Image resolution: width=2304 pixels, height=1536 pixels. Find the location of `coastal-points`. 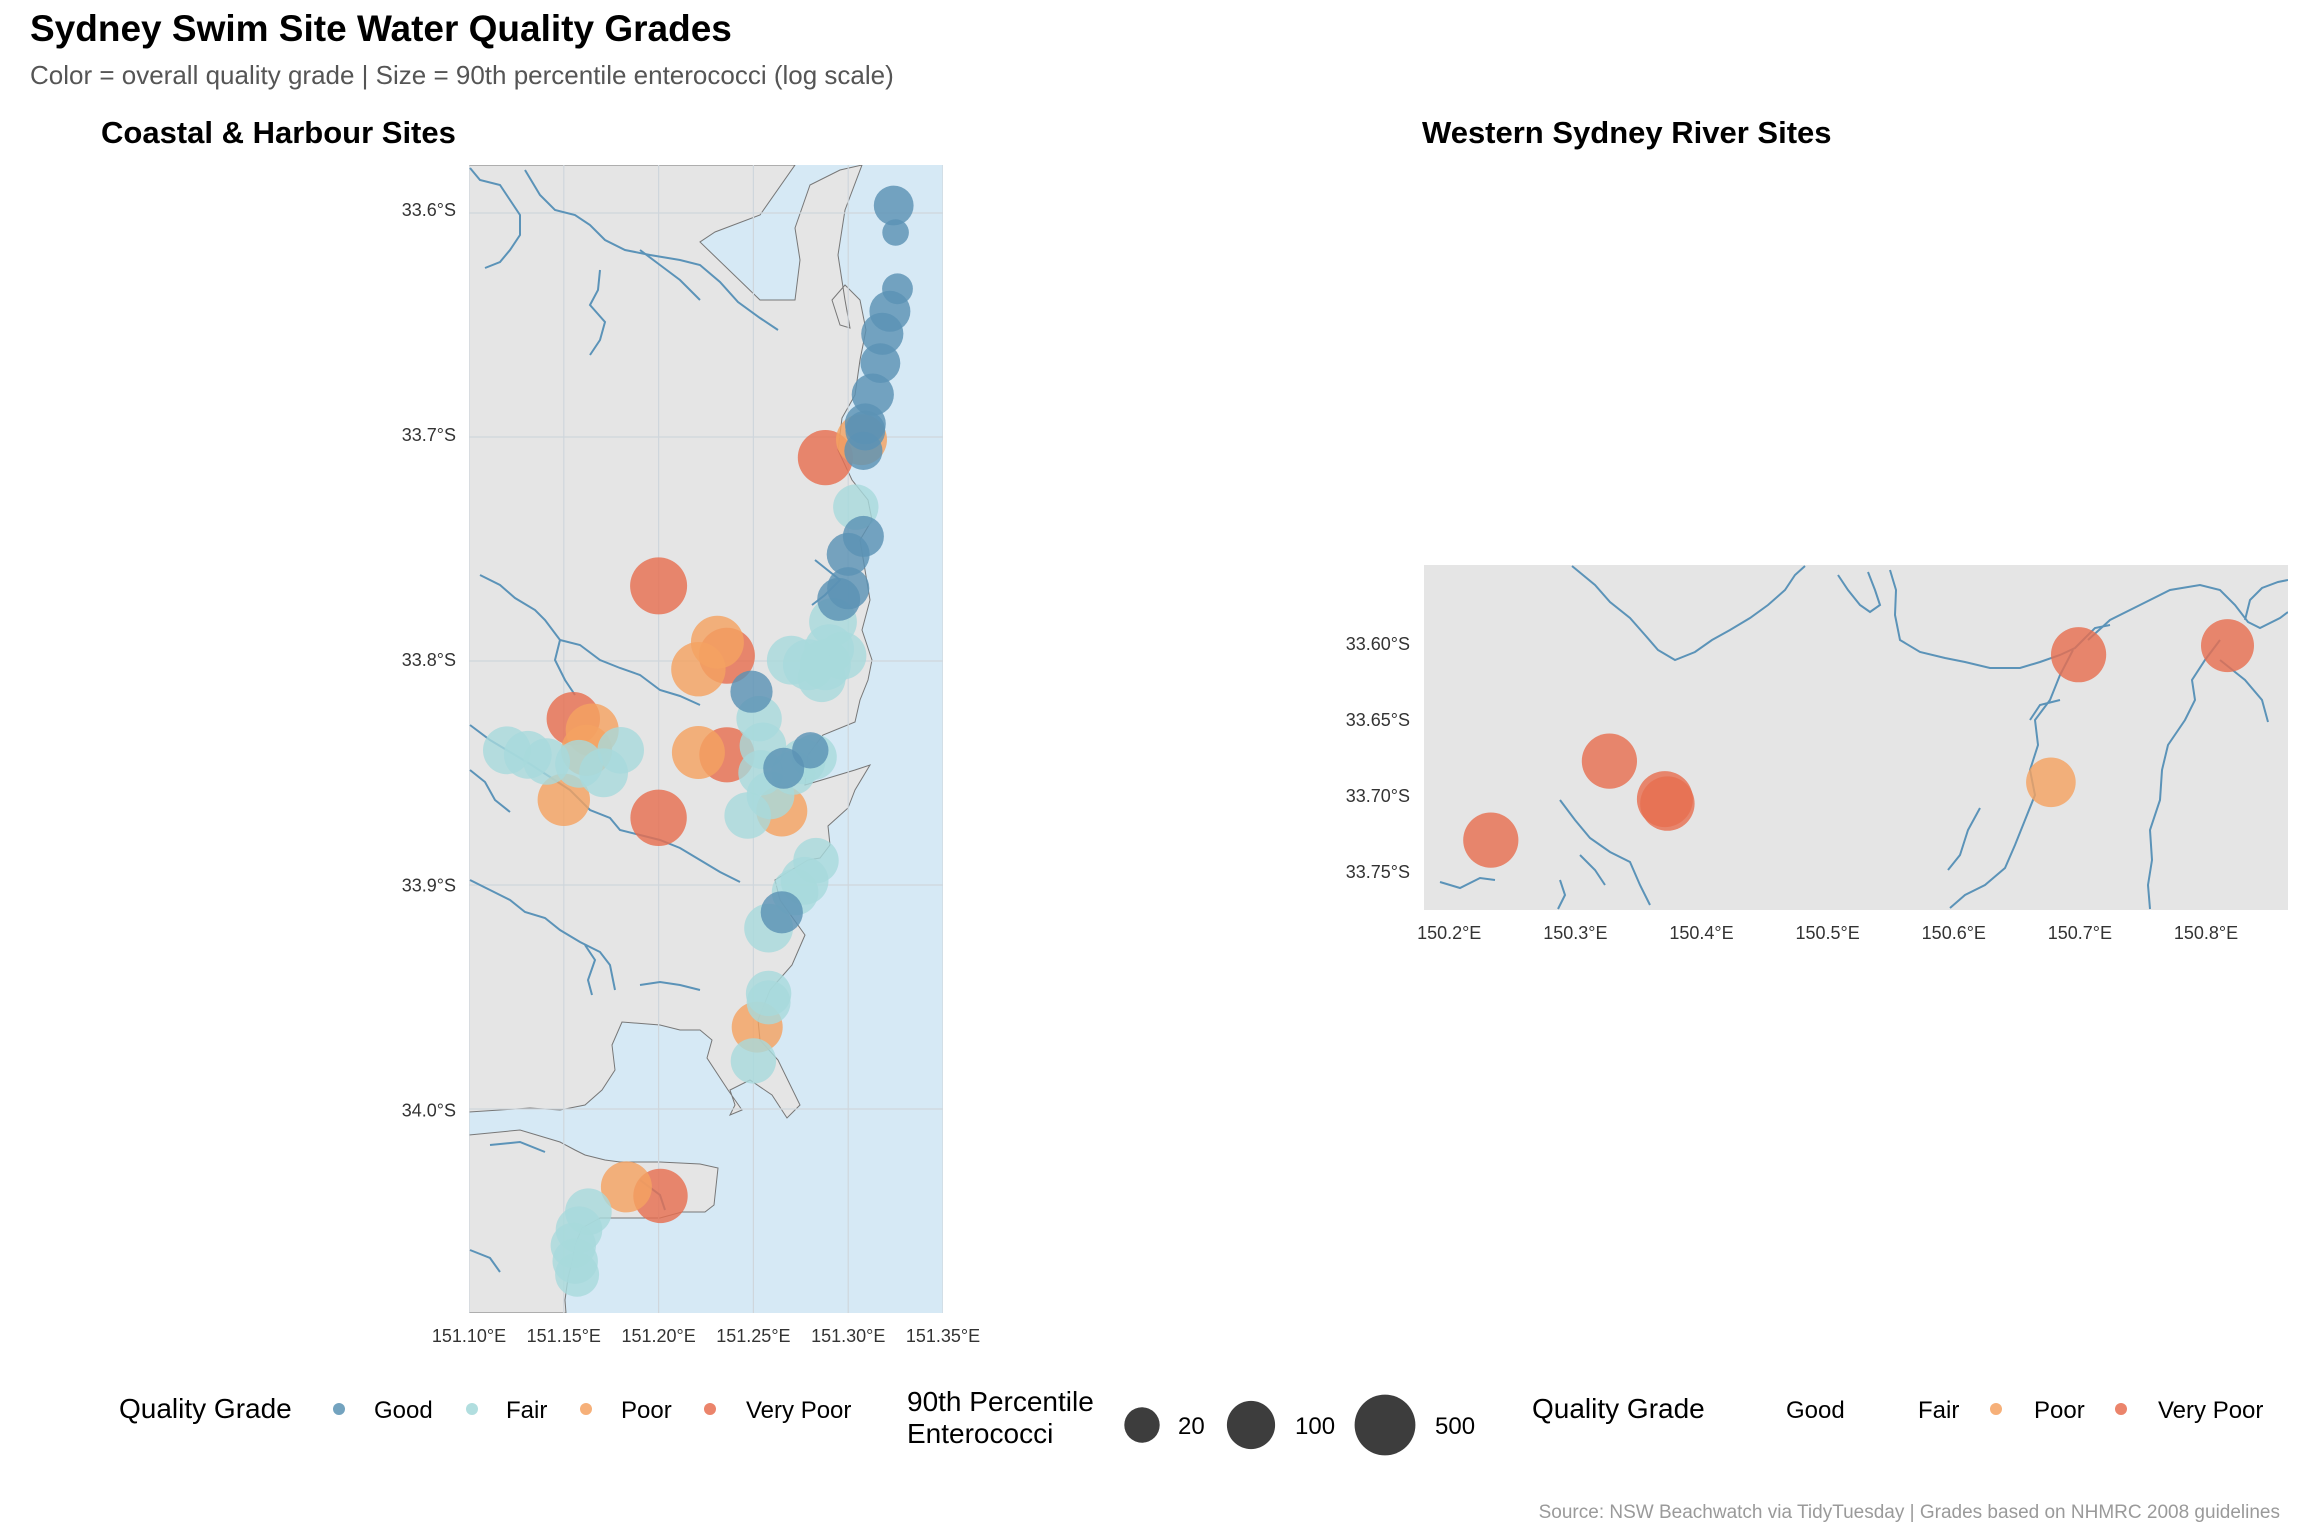

coastal-points is located at coordinates (698, 741).